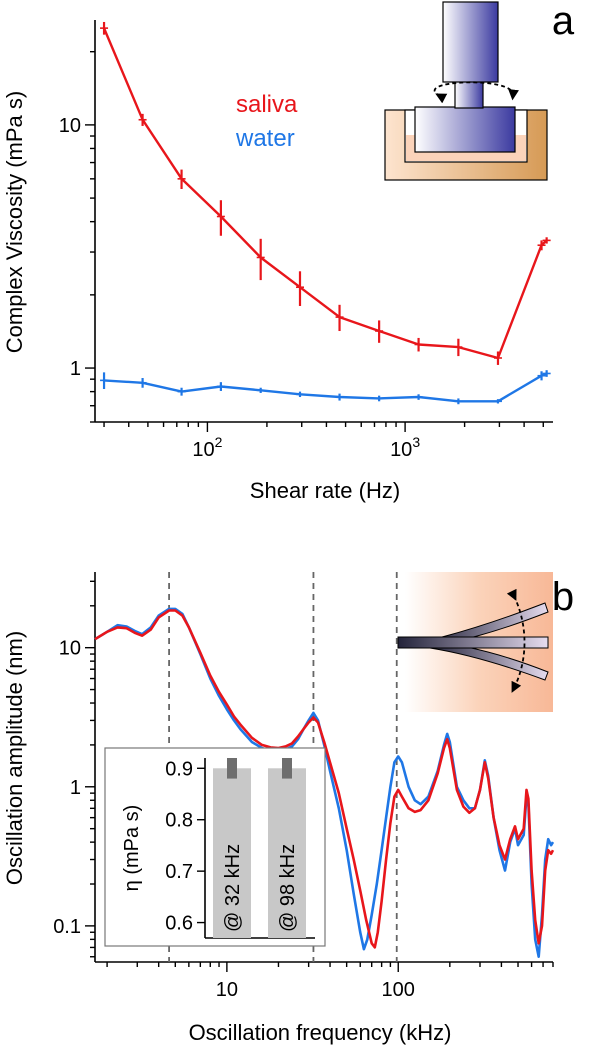 This screenshot has width=598, height=1062. I want to click on oscillation-arrow, so click(516, 640).